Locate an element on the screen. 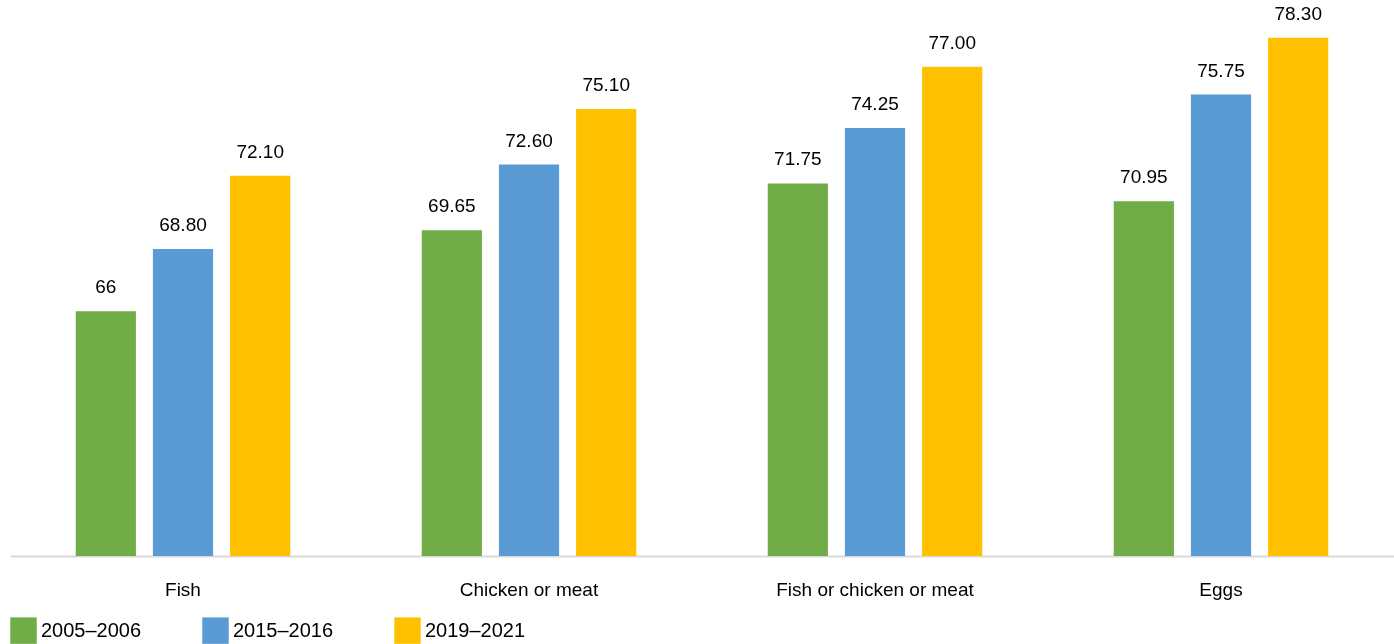  x-tick-label: Eggs is located at coordinates (1221, 589).